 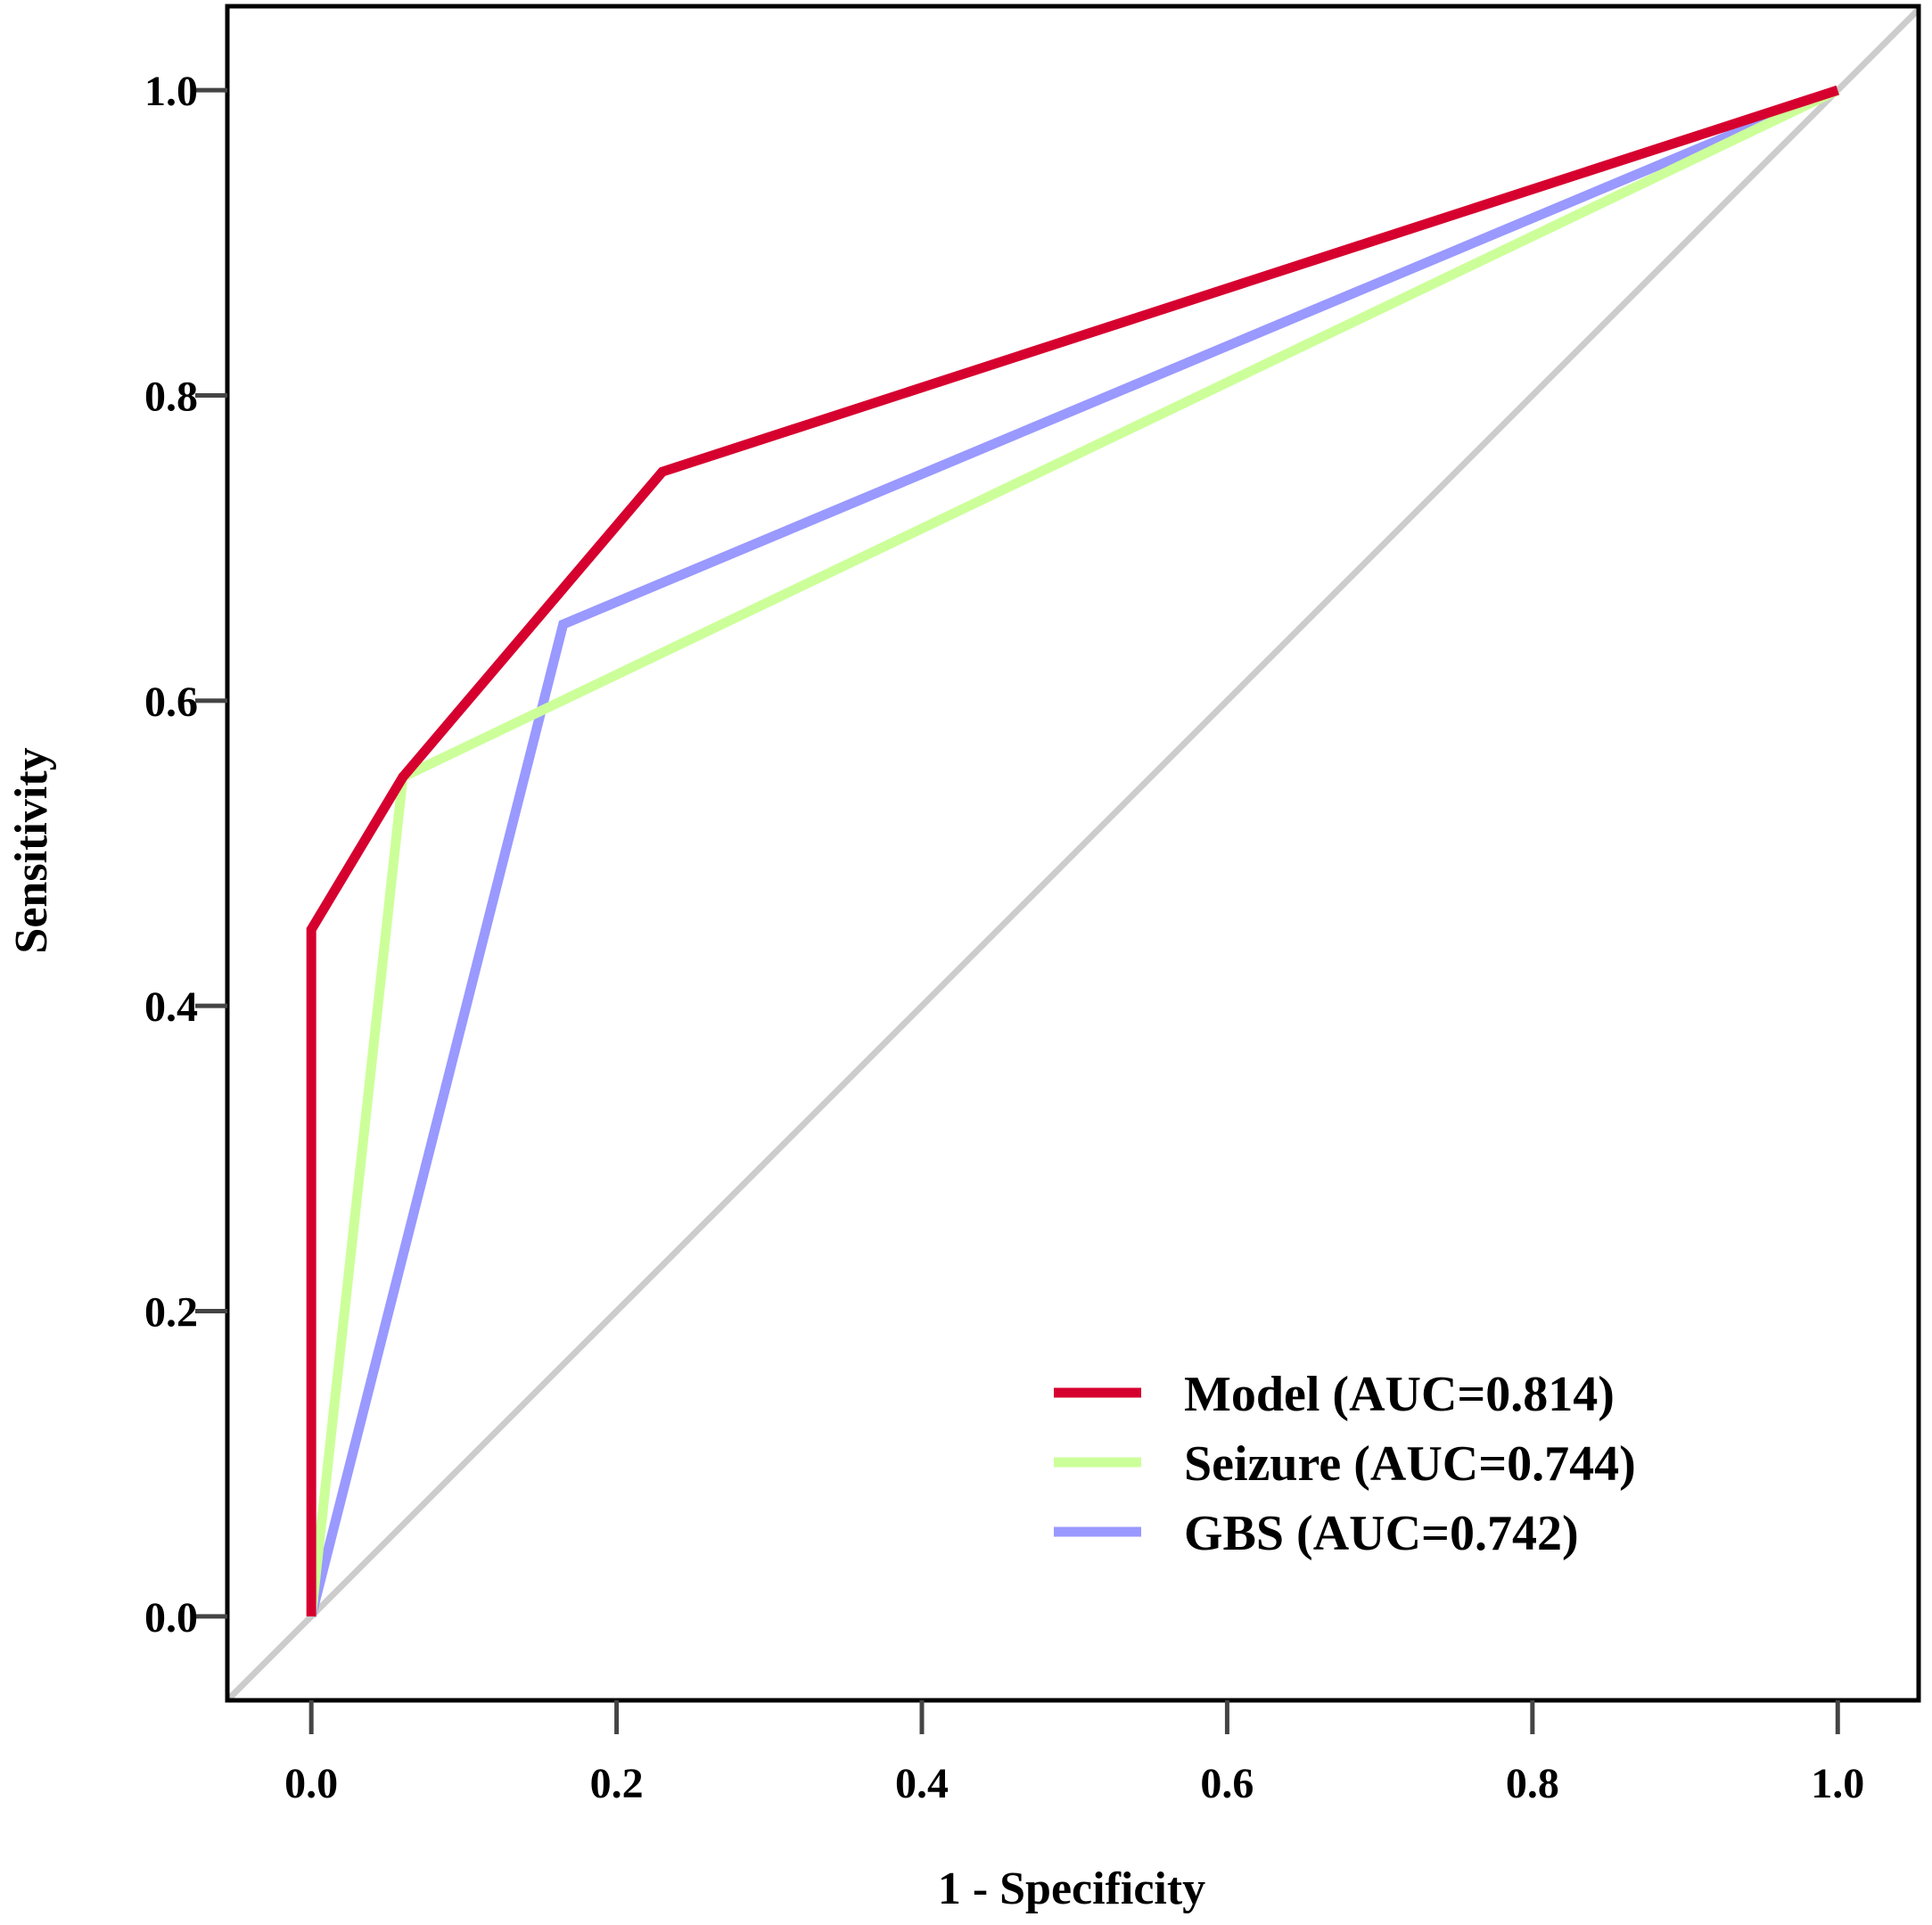 What do you see at coordinates (1837, 1784) in the screenshot?
I see `x-tick-label: 1.0` at bounding box center [1837, 1784].